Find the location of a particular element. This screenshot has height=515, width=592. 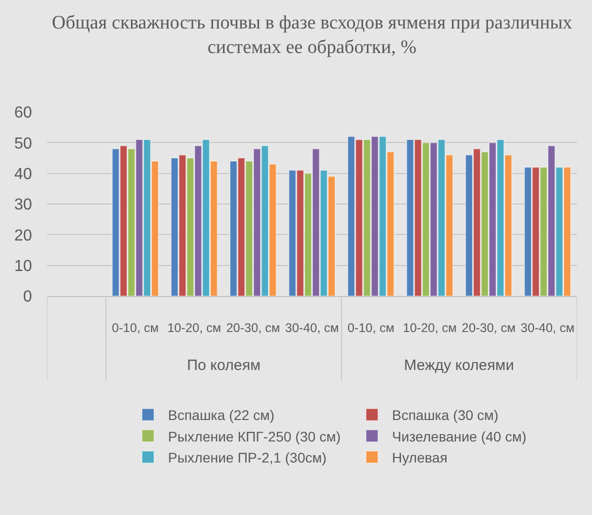

text: Между колеями is located at coordinates (459, 365).